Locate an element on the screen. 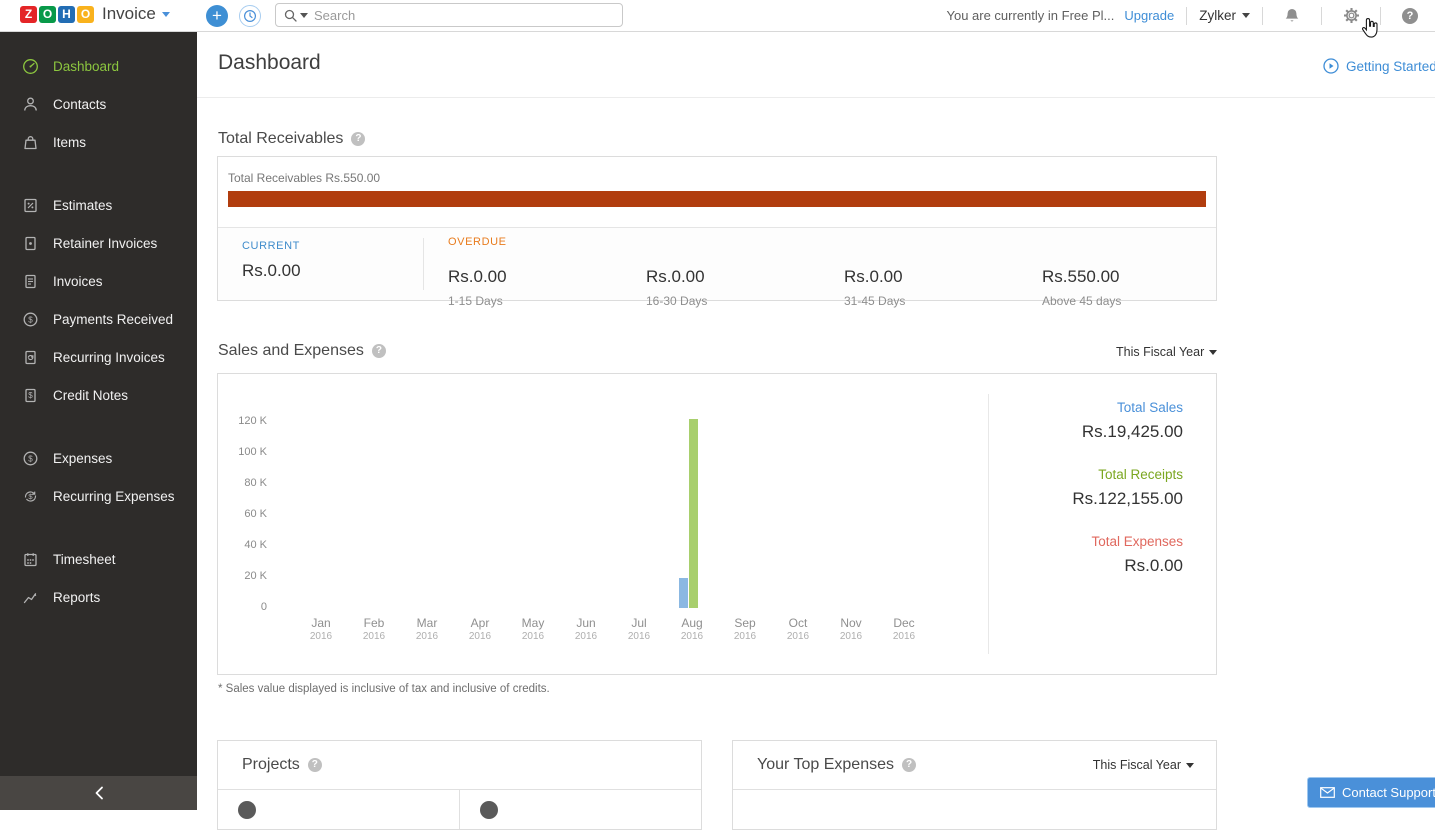 The width and height of the screenshot is (1435, 830). top-expenses-header: Your Top Expenses ? This Fiscal Year is located at coordinates (974, 765).